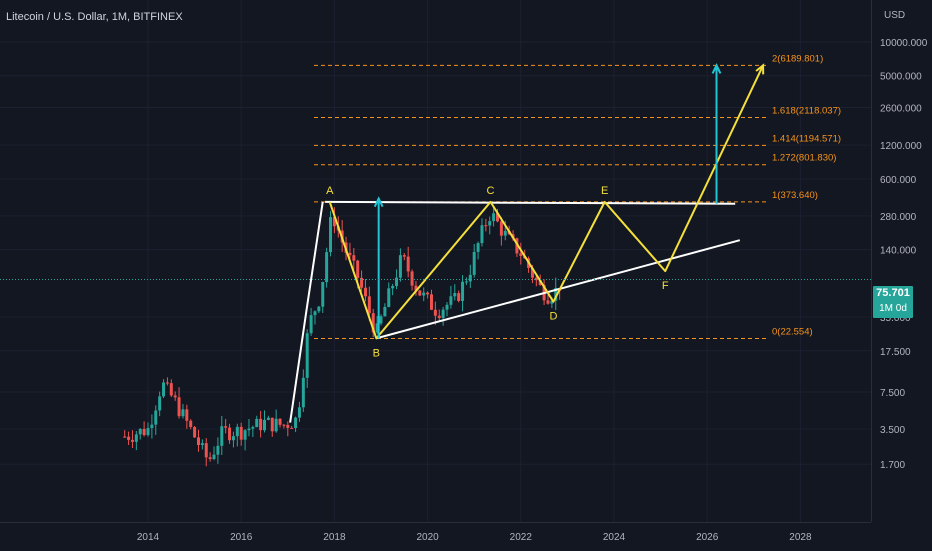 The height and width of the screenshot is (551, 932). What do you see at coordinates (665, 286) in the screenshot?
I see `wave-point-label: F` at bounding box center [665, 286].